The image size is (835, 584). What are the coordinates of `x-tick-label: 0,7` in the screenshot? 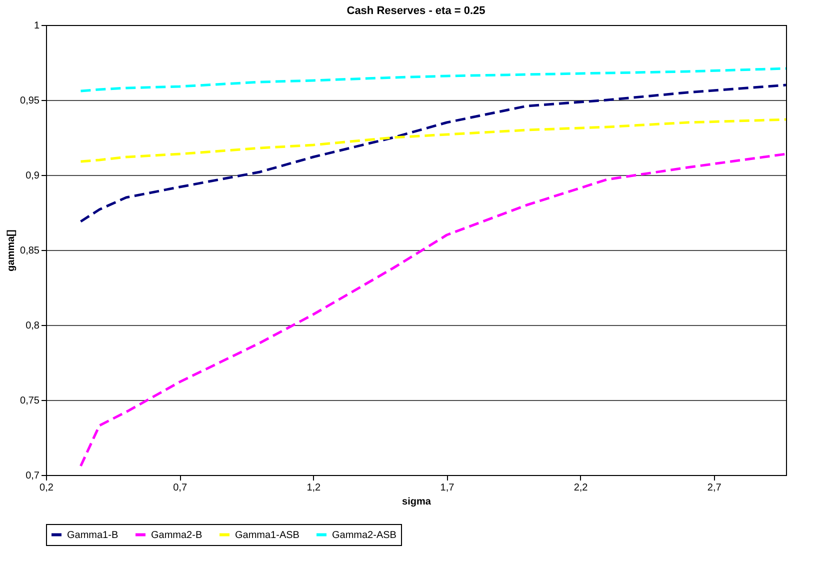 It's located at (180, 488).